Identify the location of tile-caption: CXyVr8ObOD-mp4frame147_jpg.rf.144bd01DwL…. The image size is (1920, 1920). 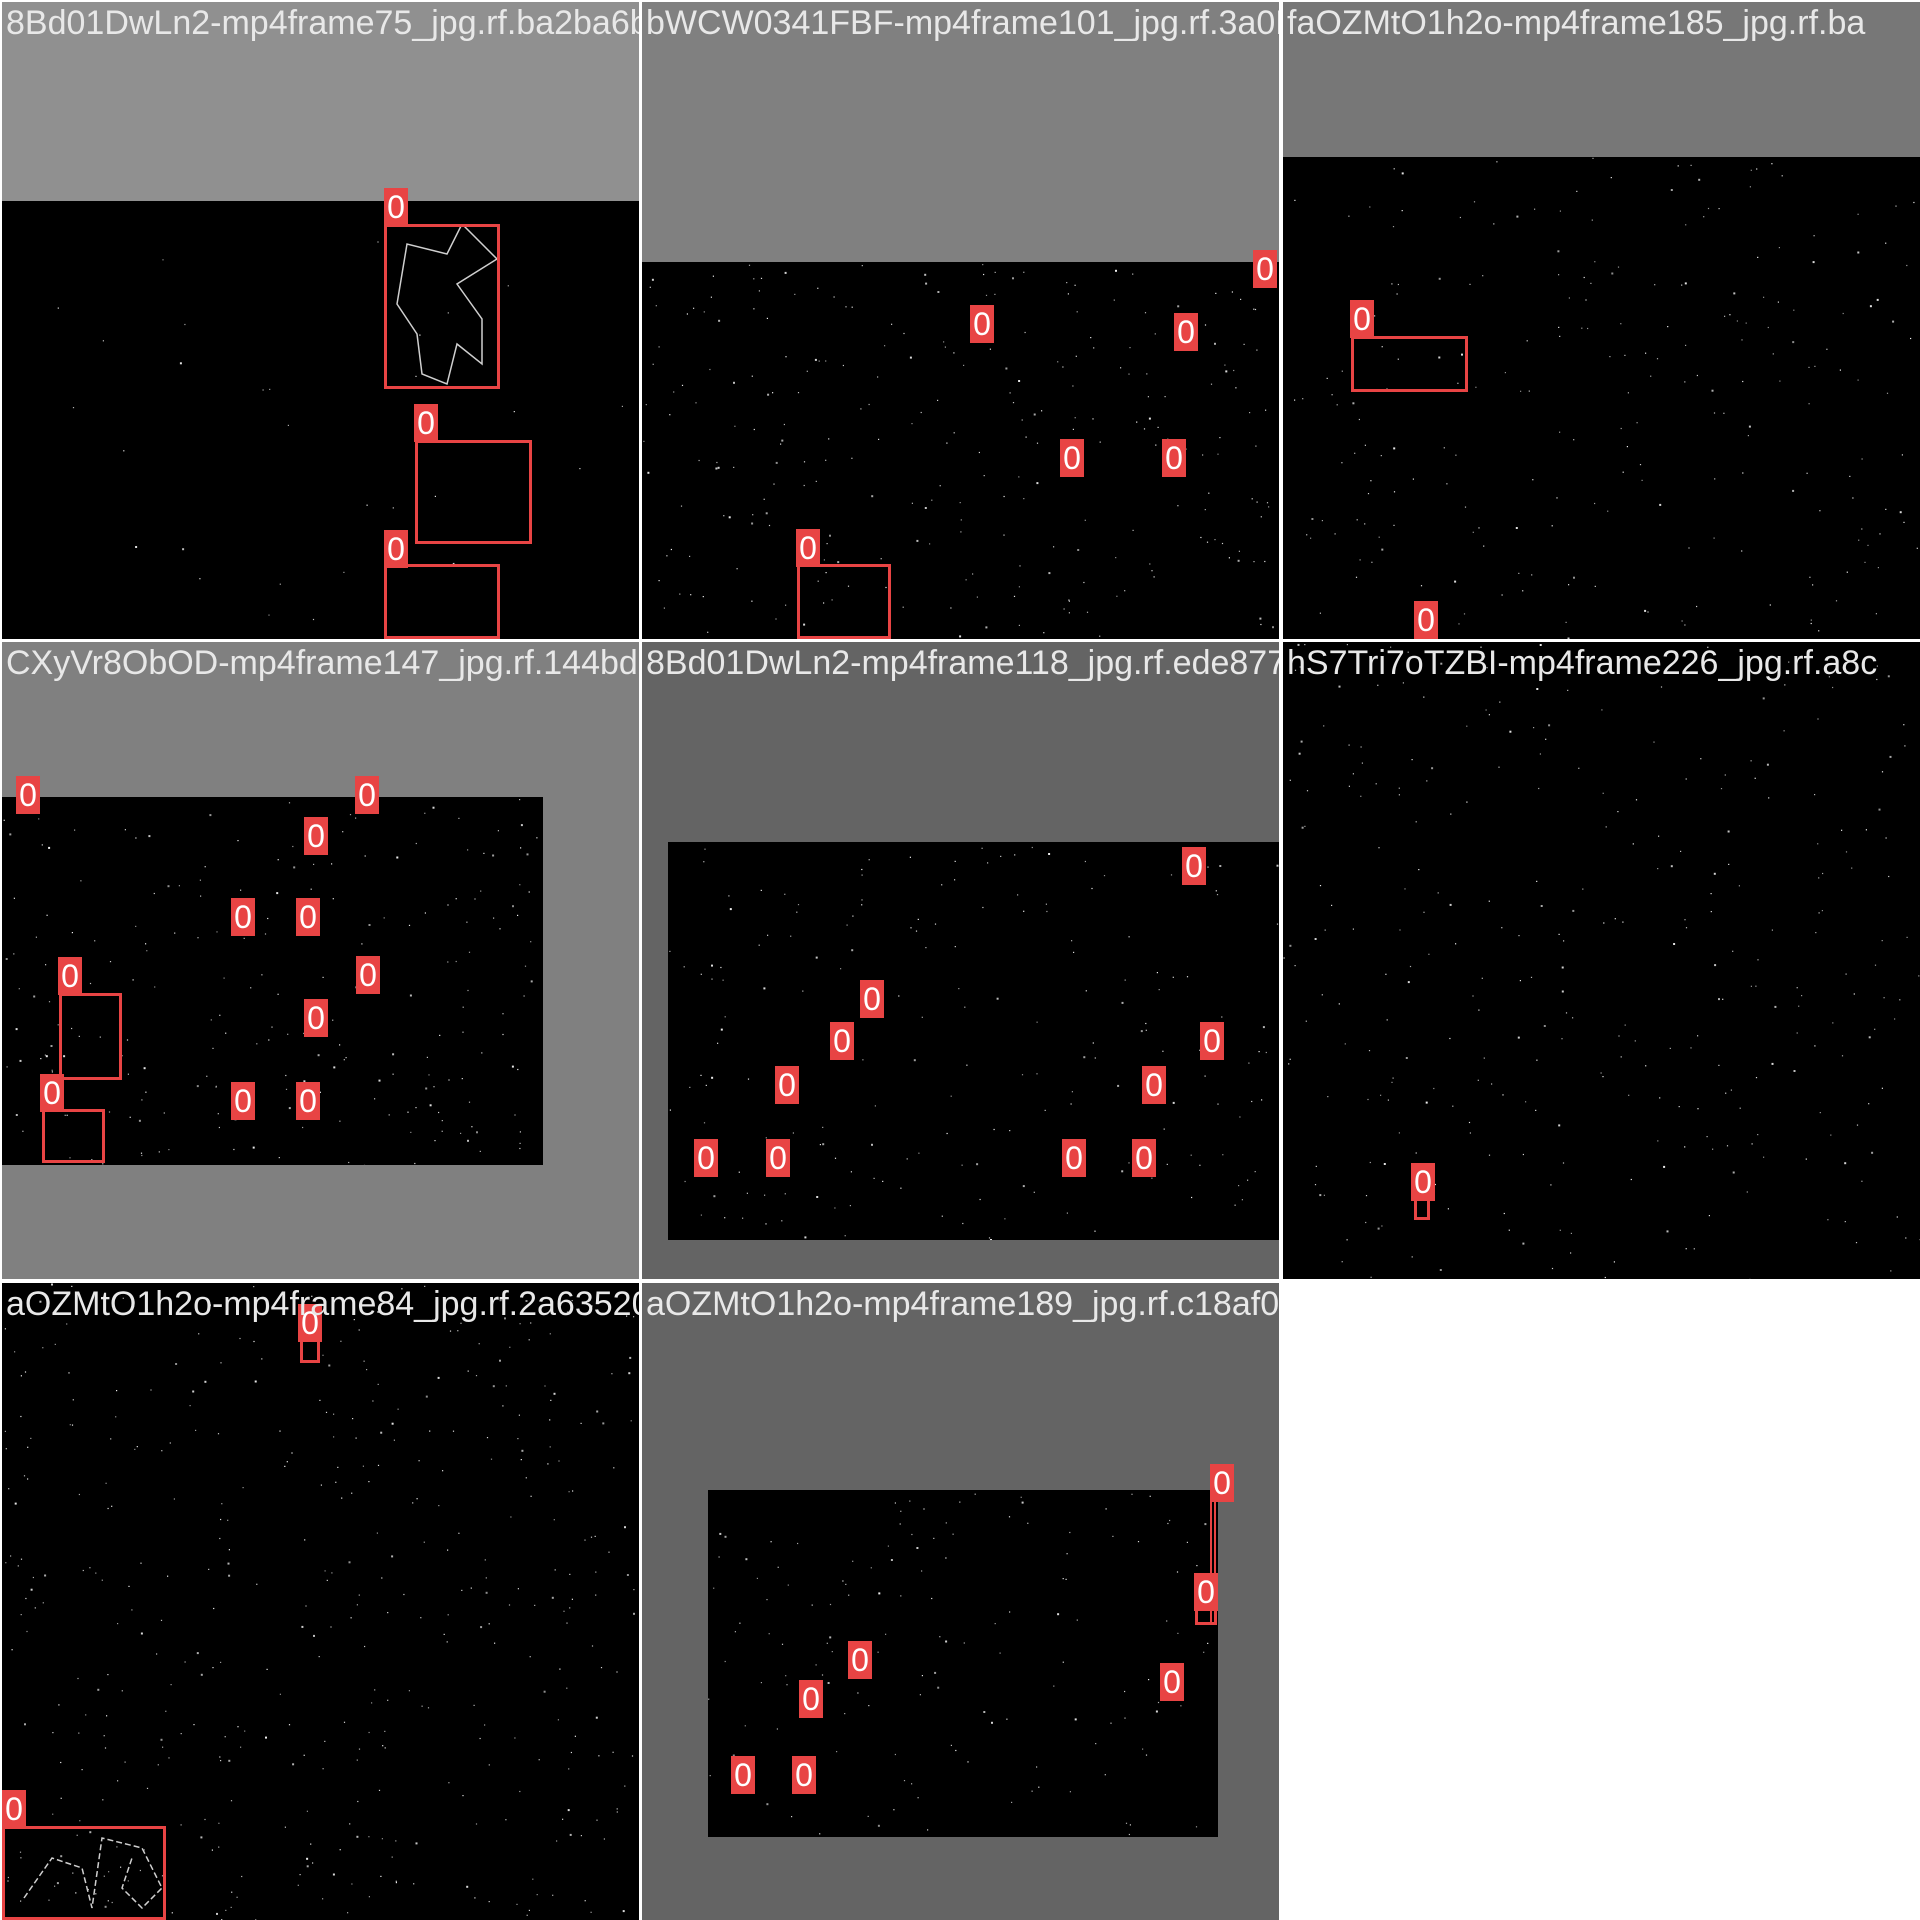
(322, 663).